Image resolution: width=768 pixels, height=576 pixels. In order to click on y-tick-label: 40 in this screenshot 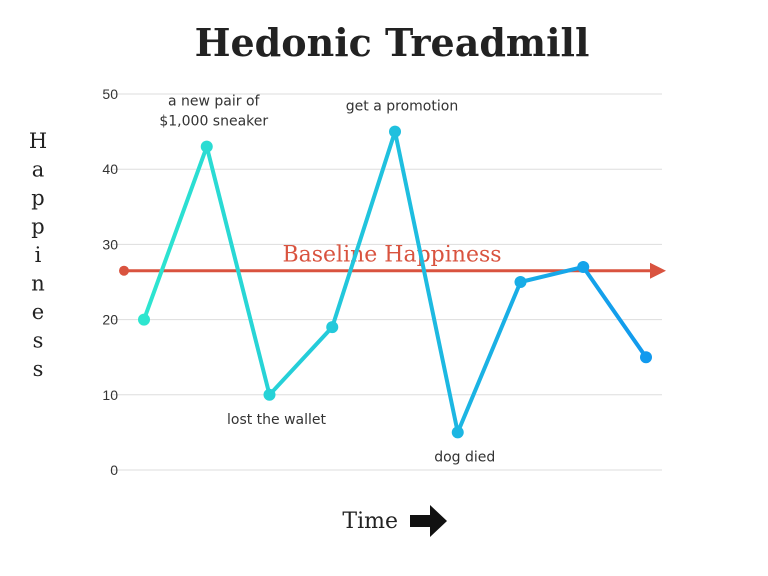, I will do `click(110, 169)`.